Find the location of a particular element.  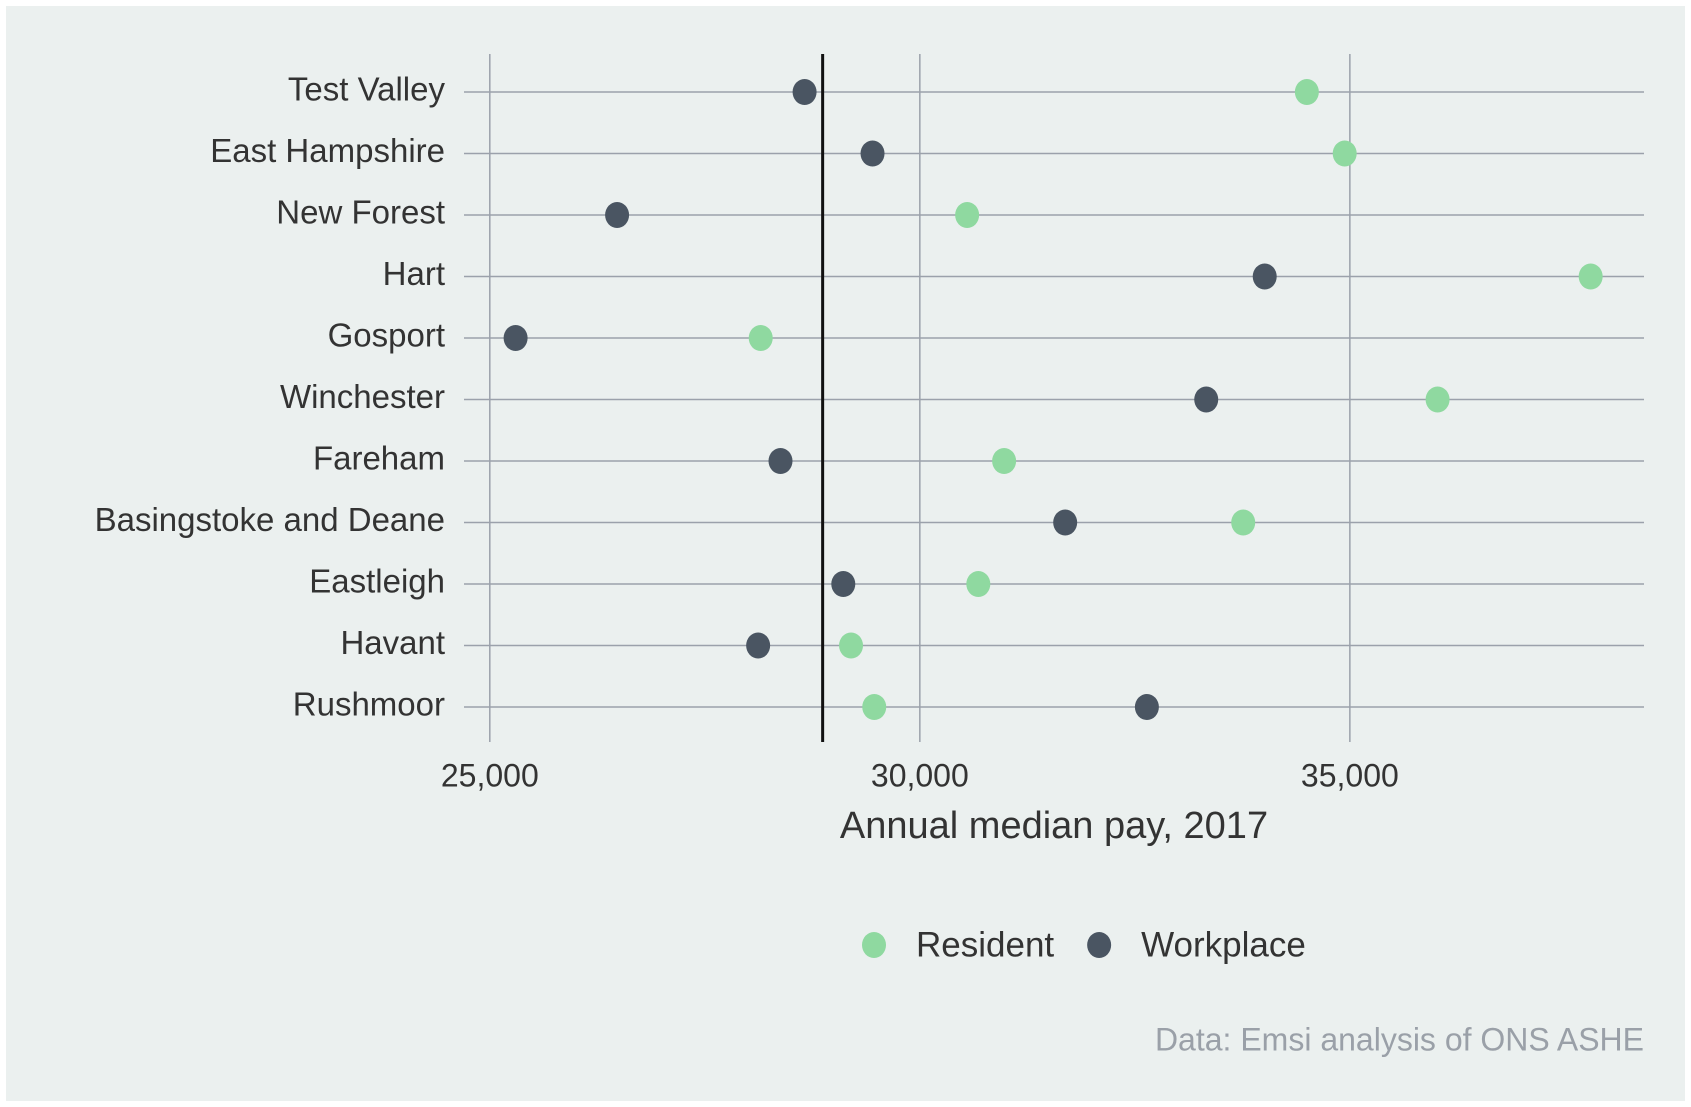

y-tick-label: Rushmoor is located at coordinates (369, 704).